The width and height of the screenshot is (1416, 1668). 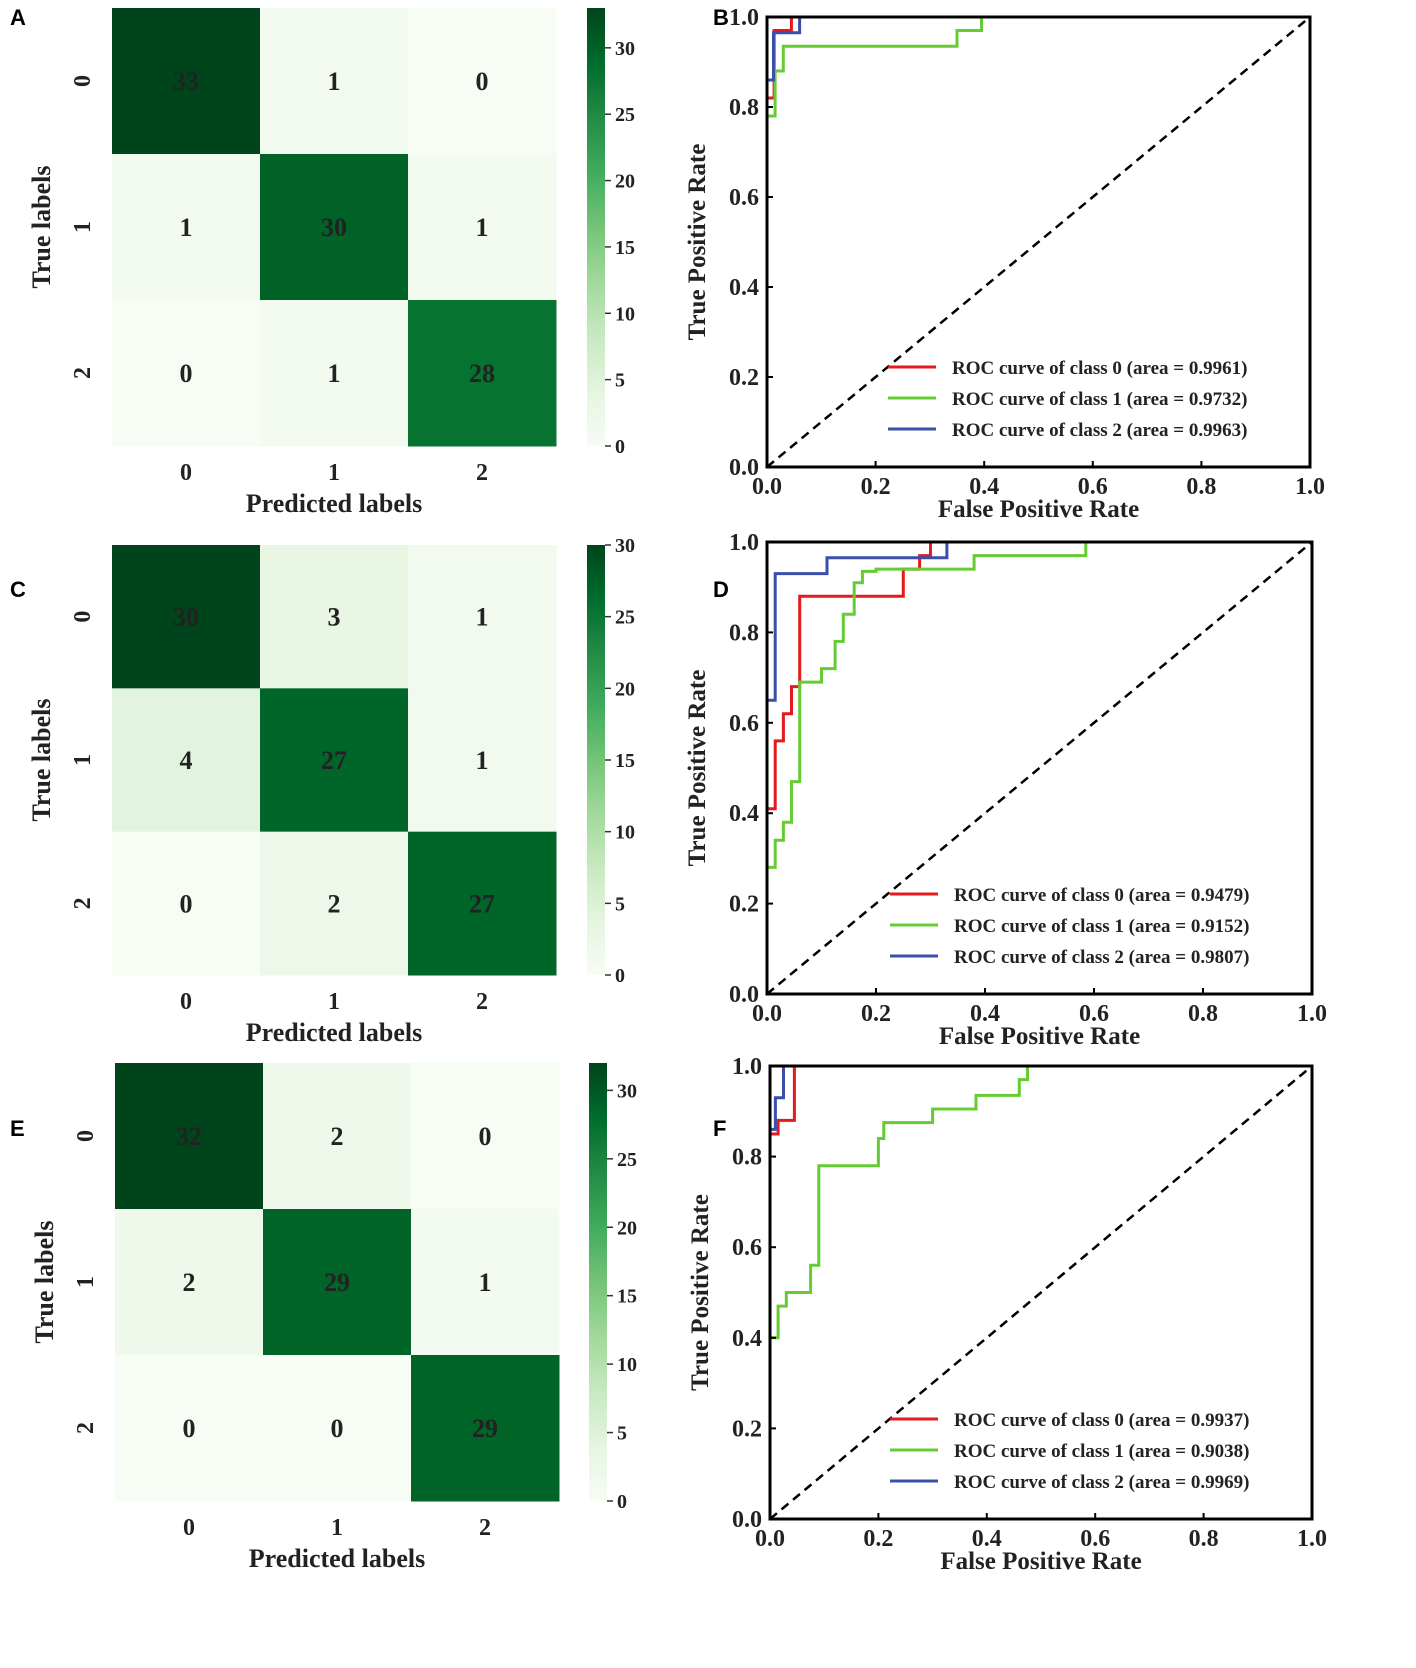 What do you see at coordinates (337, 1558) in the screenshot?
I see `x-axis-title: Predicted labels` at bounding box center [337, 1558].